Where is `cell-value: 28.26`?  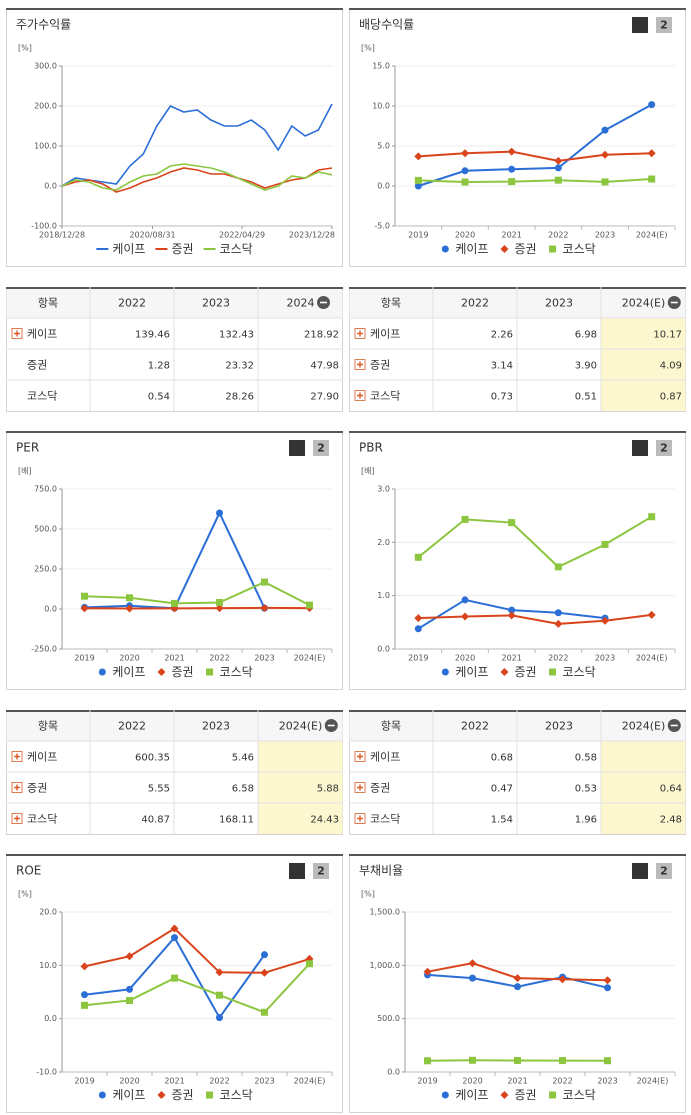 cell-value: 28.26 is located at coordinates (239, 397).